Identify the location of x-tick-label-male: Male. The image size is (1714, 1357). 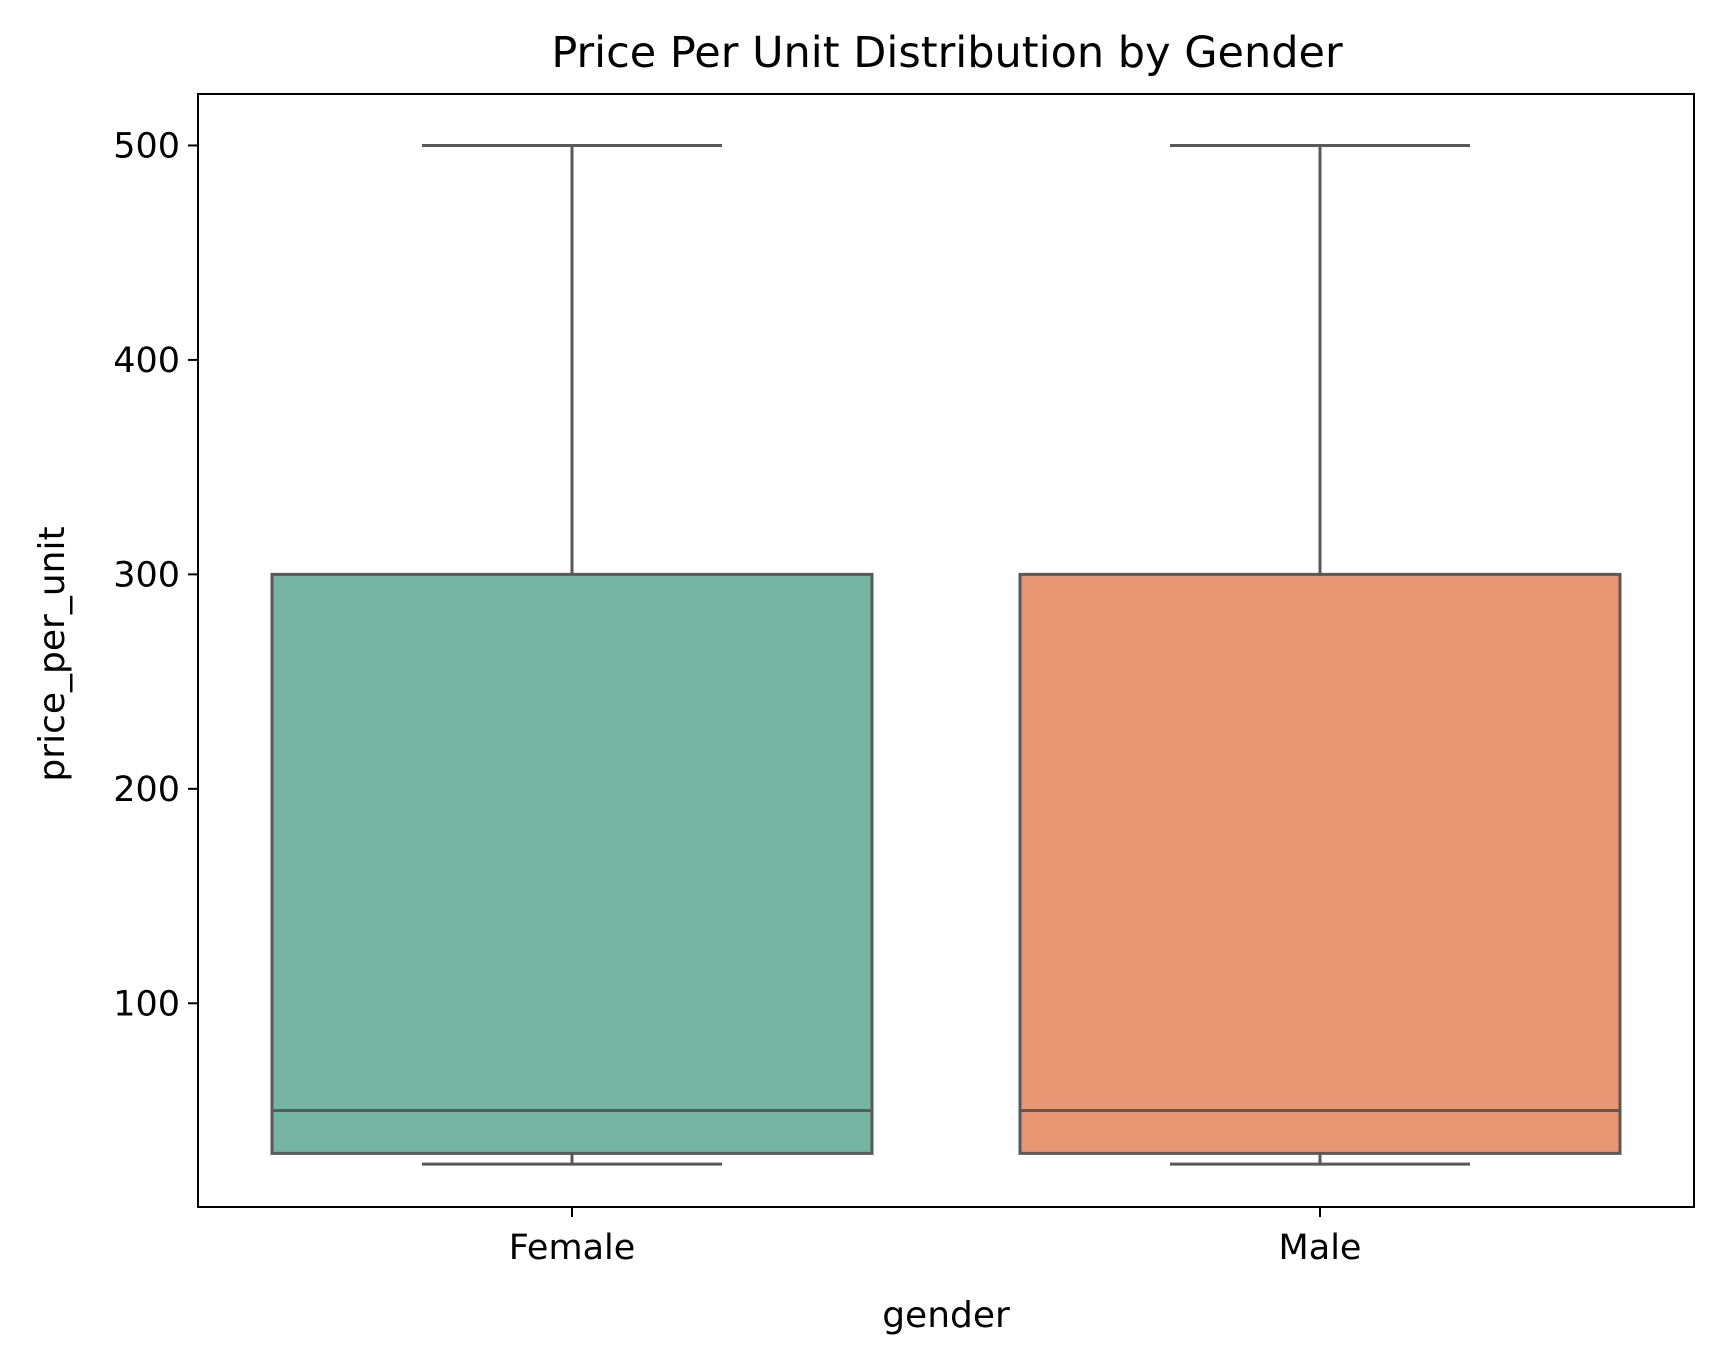
(1320, 1248).